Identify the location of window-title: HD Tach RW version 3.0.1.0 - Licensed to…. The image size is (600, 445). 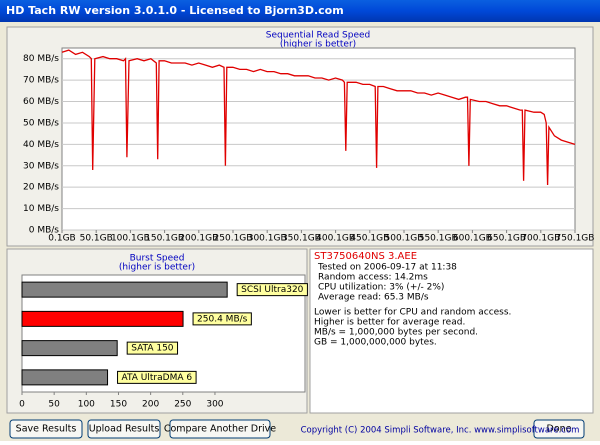
(175, 10).